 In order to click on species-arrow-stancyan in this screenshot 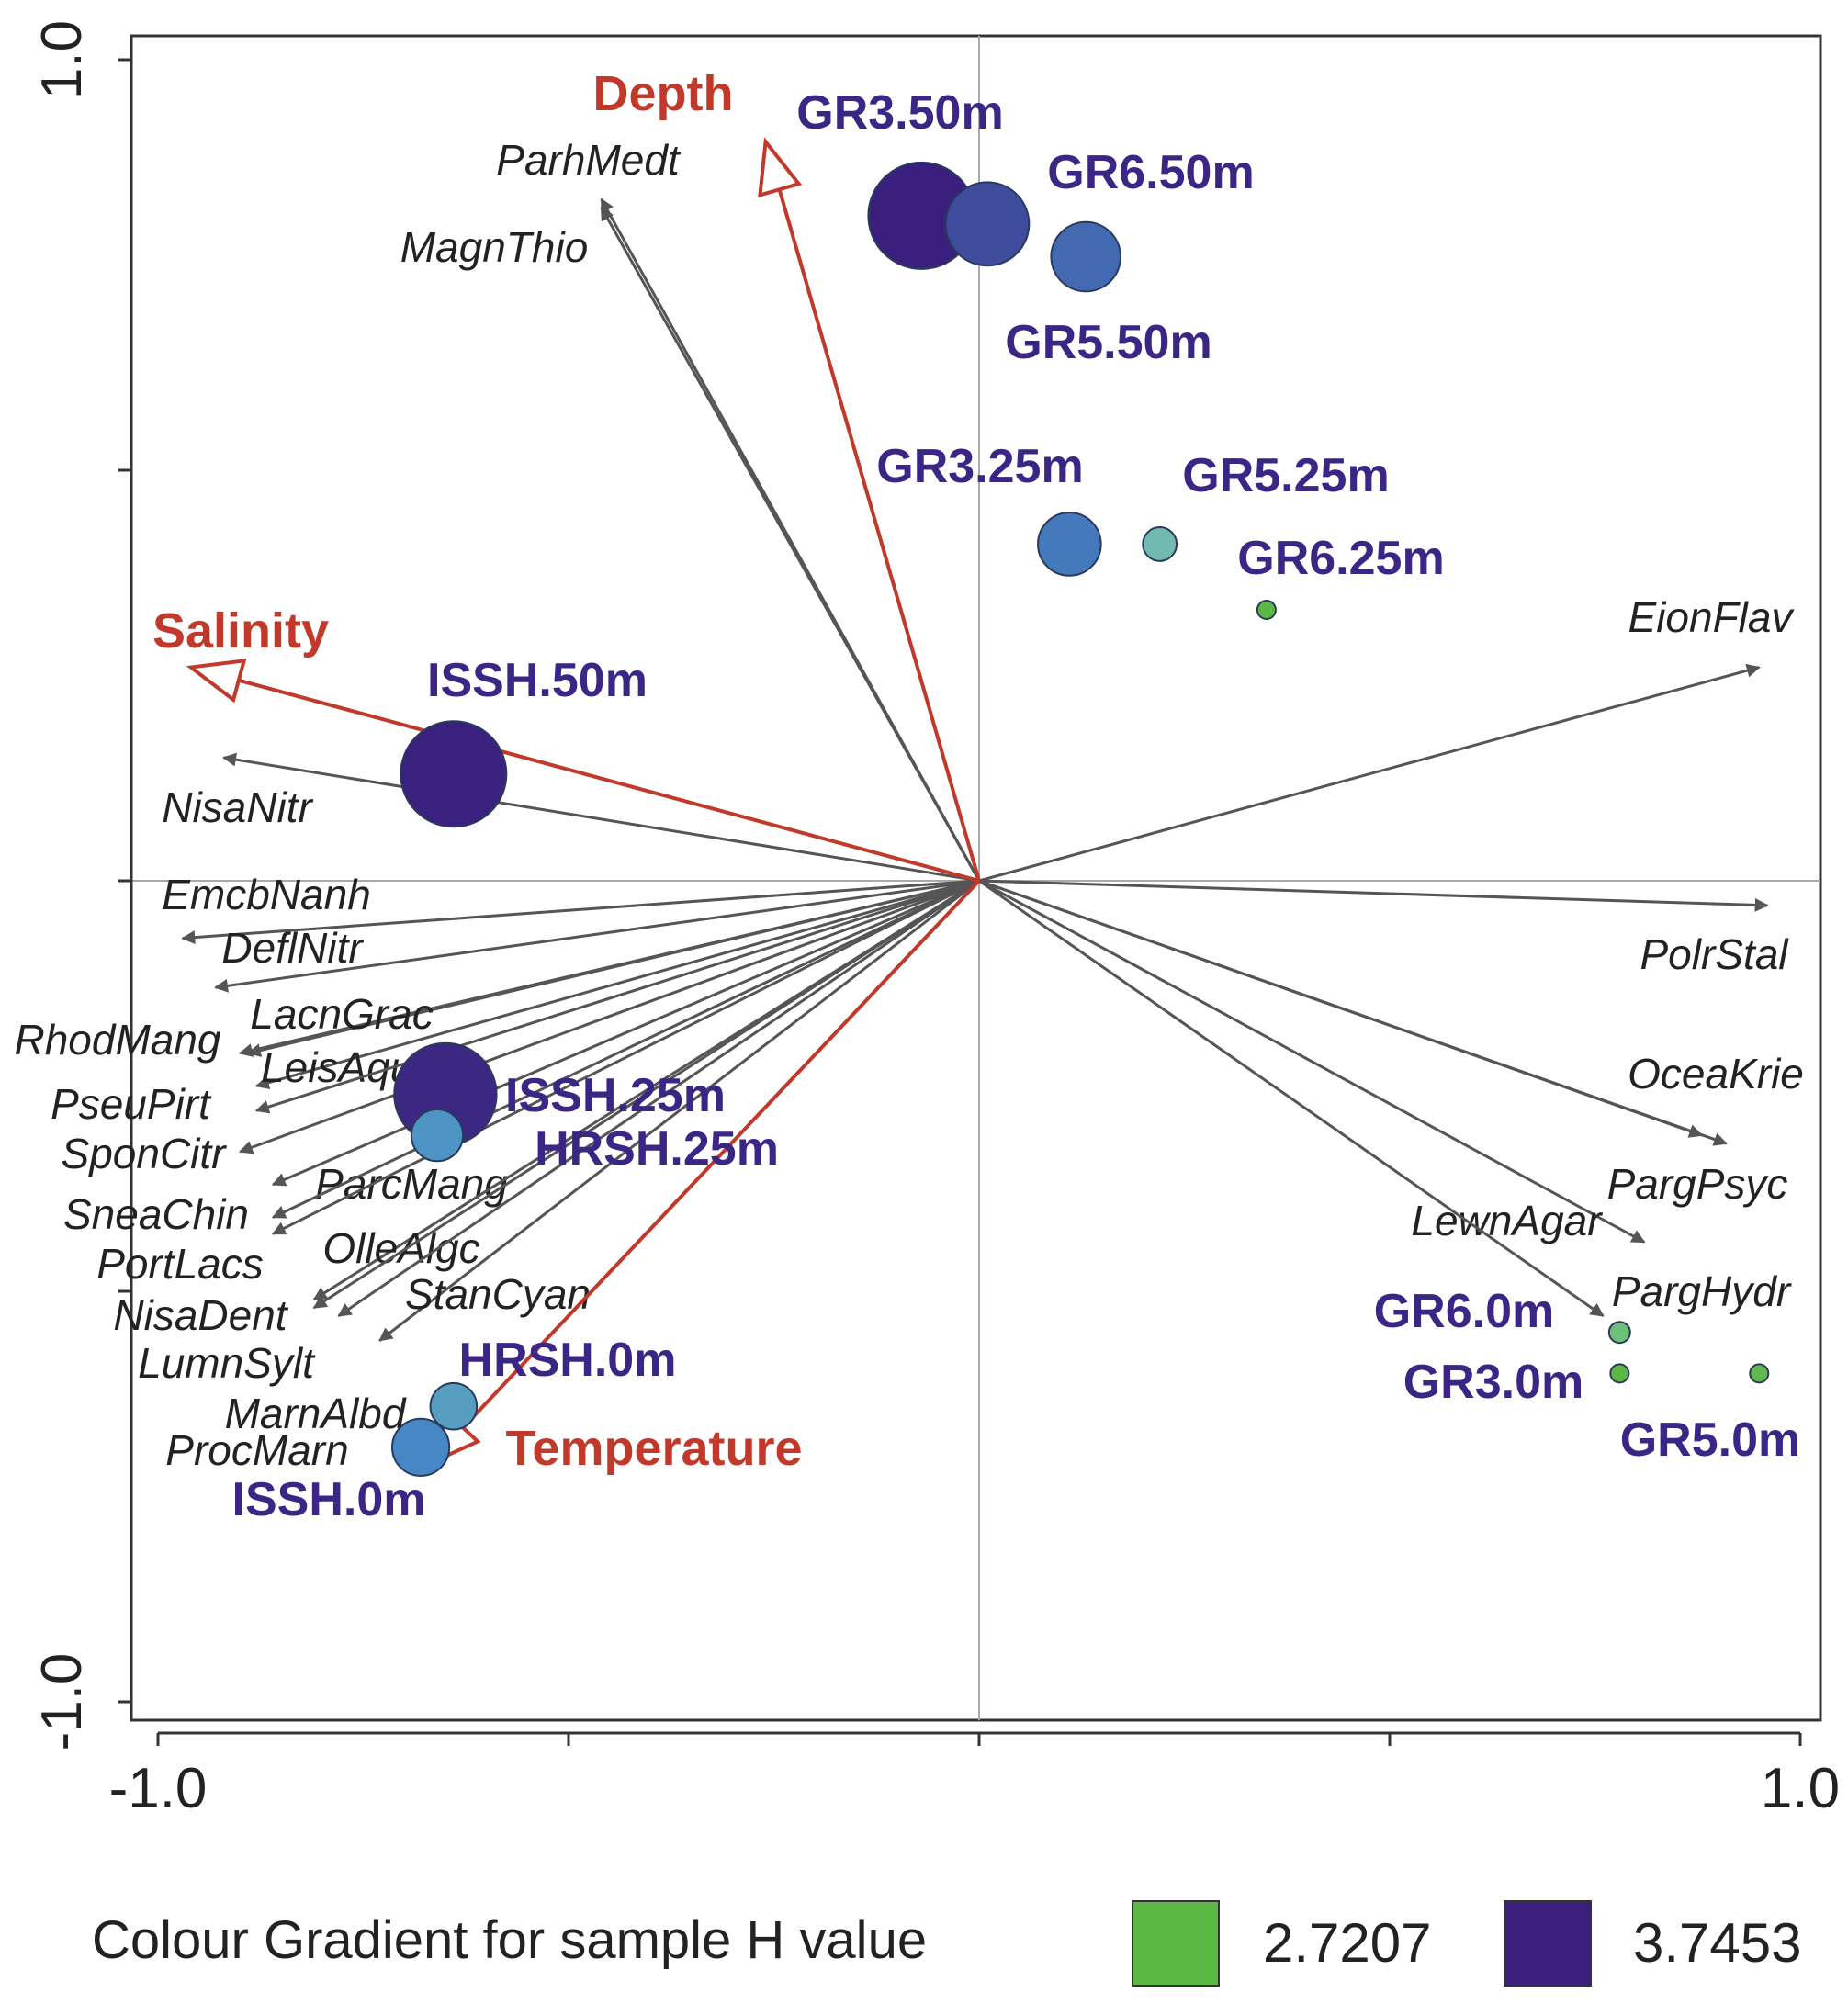, I will do `click(679, 1110)`.